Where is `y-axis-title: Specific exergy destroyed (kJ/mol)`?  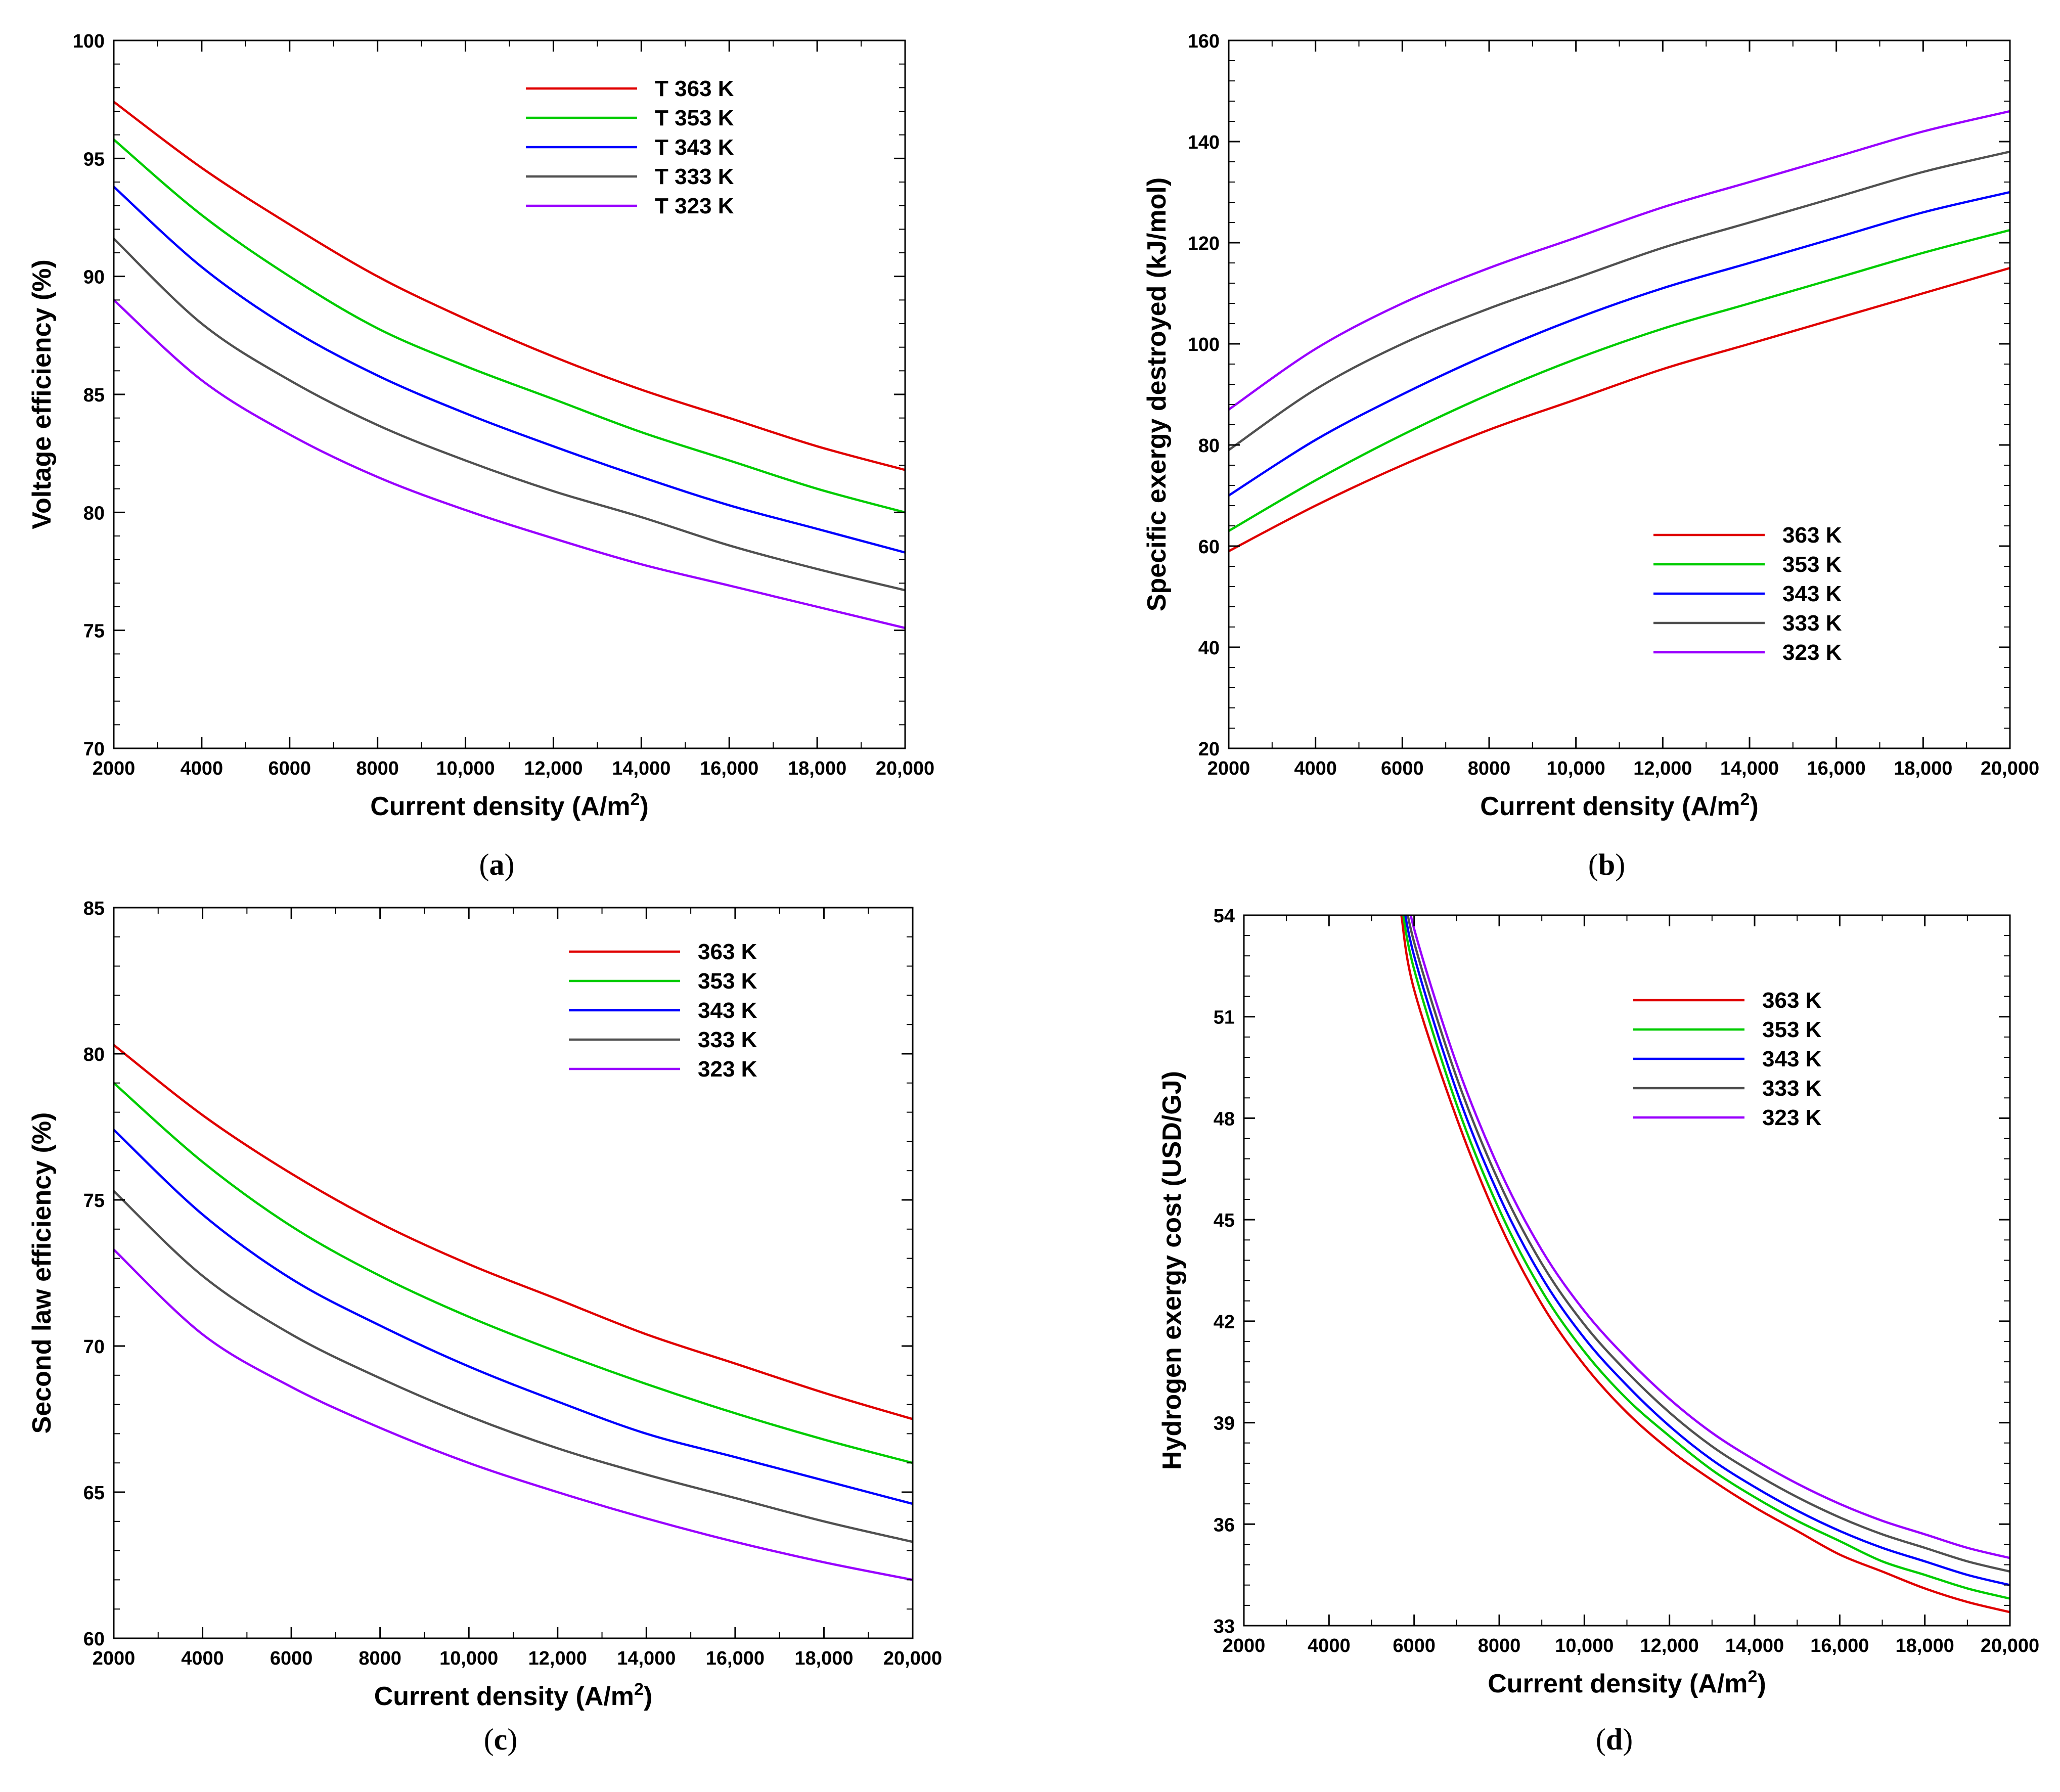
y-axis-title: Specific exergy destroyed (kJ/mol) is located at coordinates (1157, 394).